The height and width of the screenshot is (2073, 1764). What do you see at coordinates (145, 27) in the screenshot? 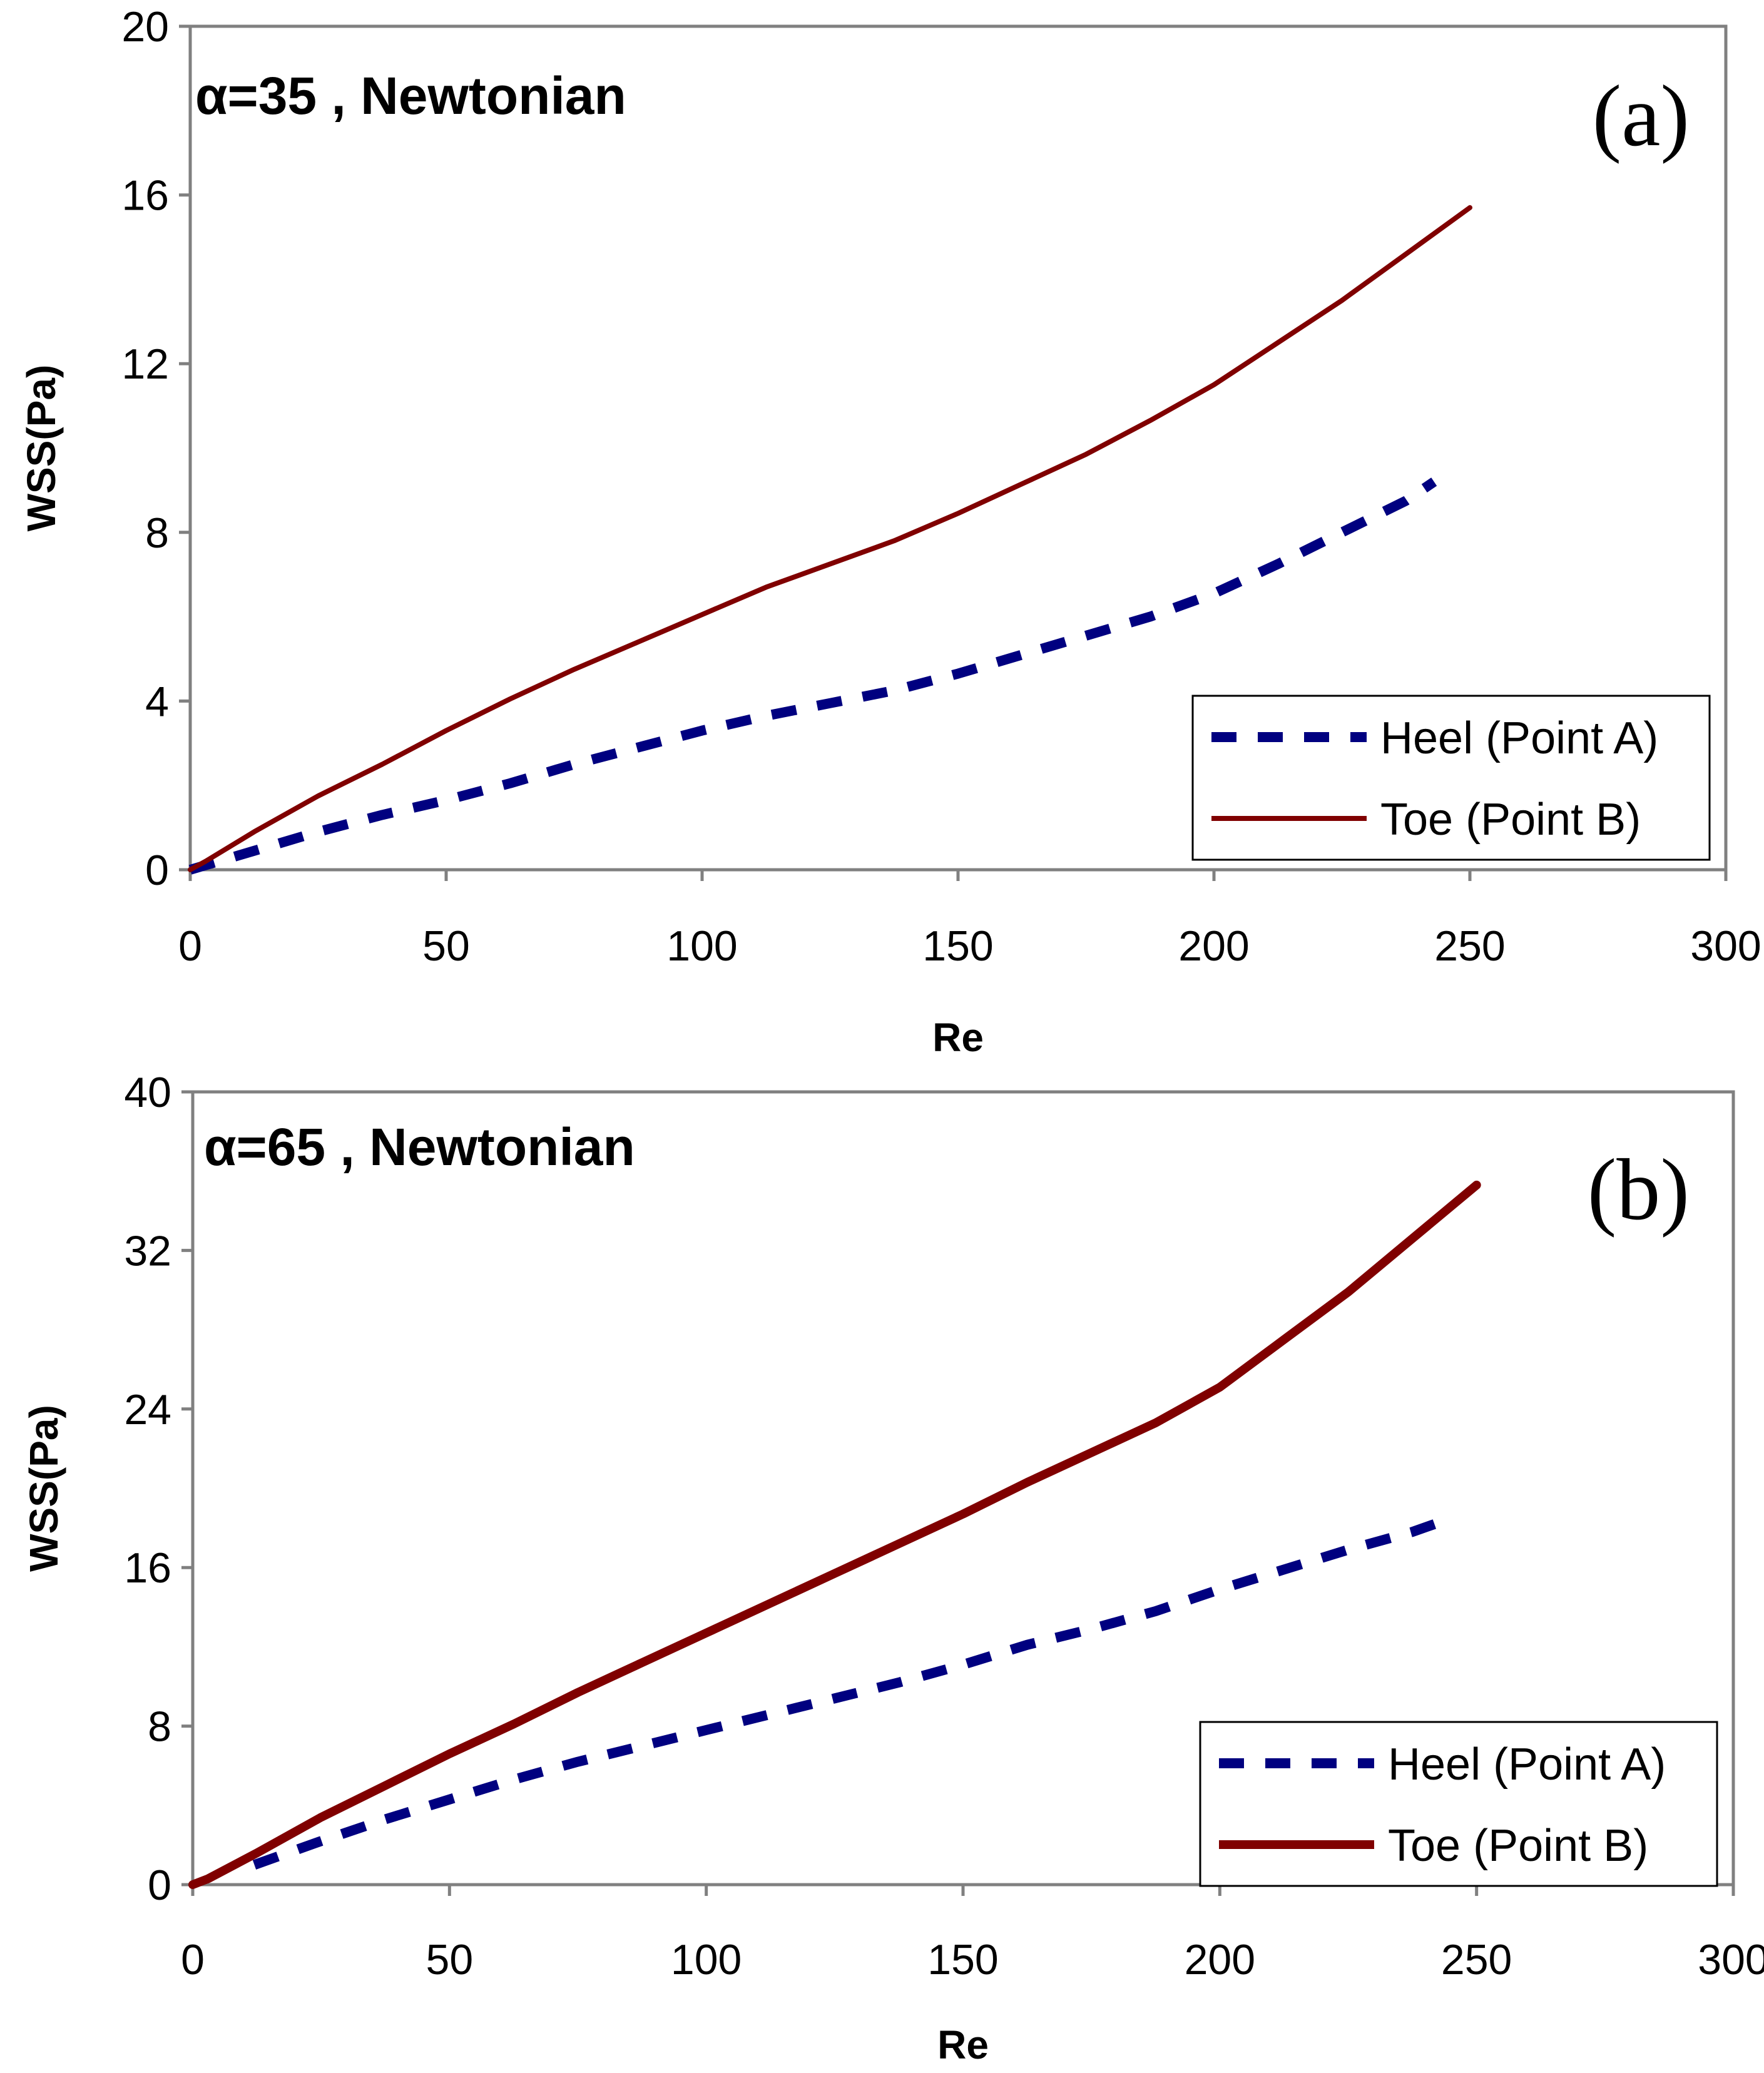
I see `y-tick-label: 20` at bounding box center [145, 27].